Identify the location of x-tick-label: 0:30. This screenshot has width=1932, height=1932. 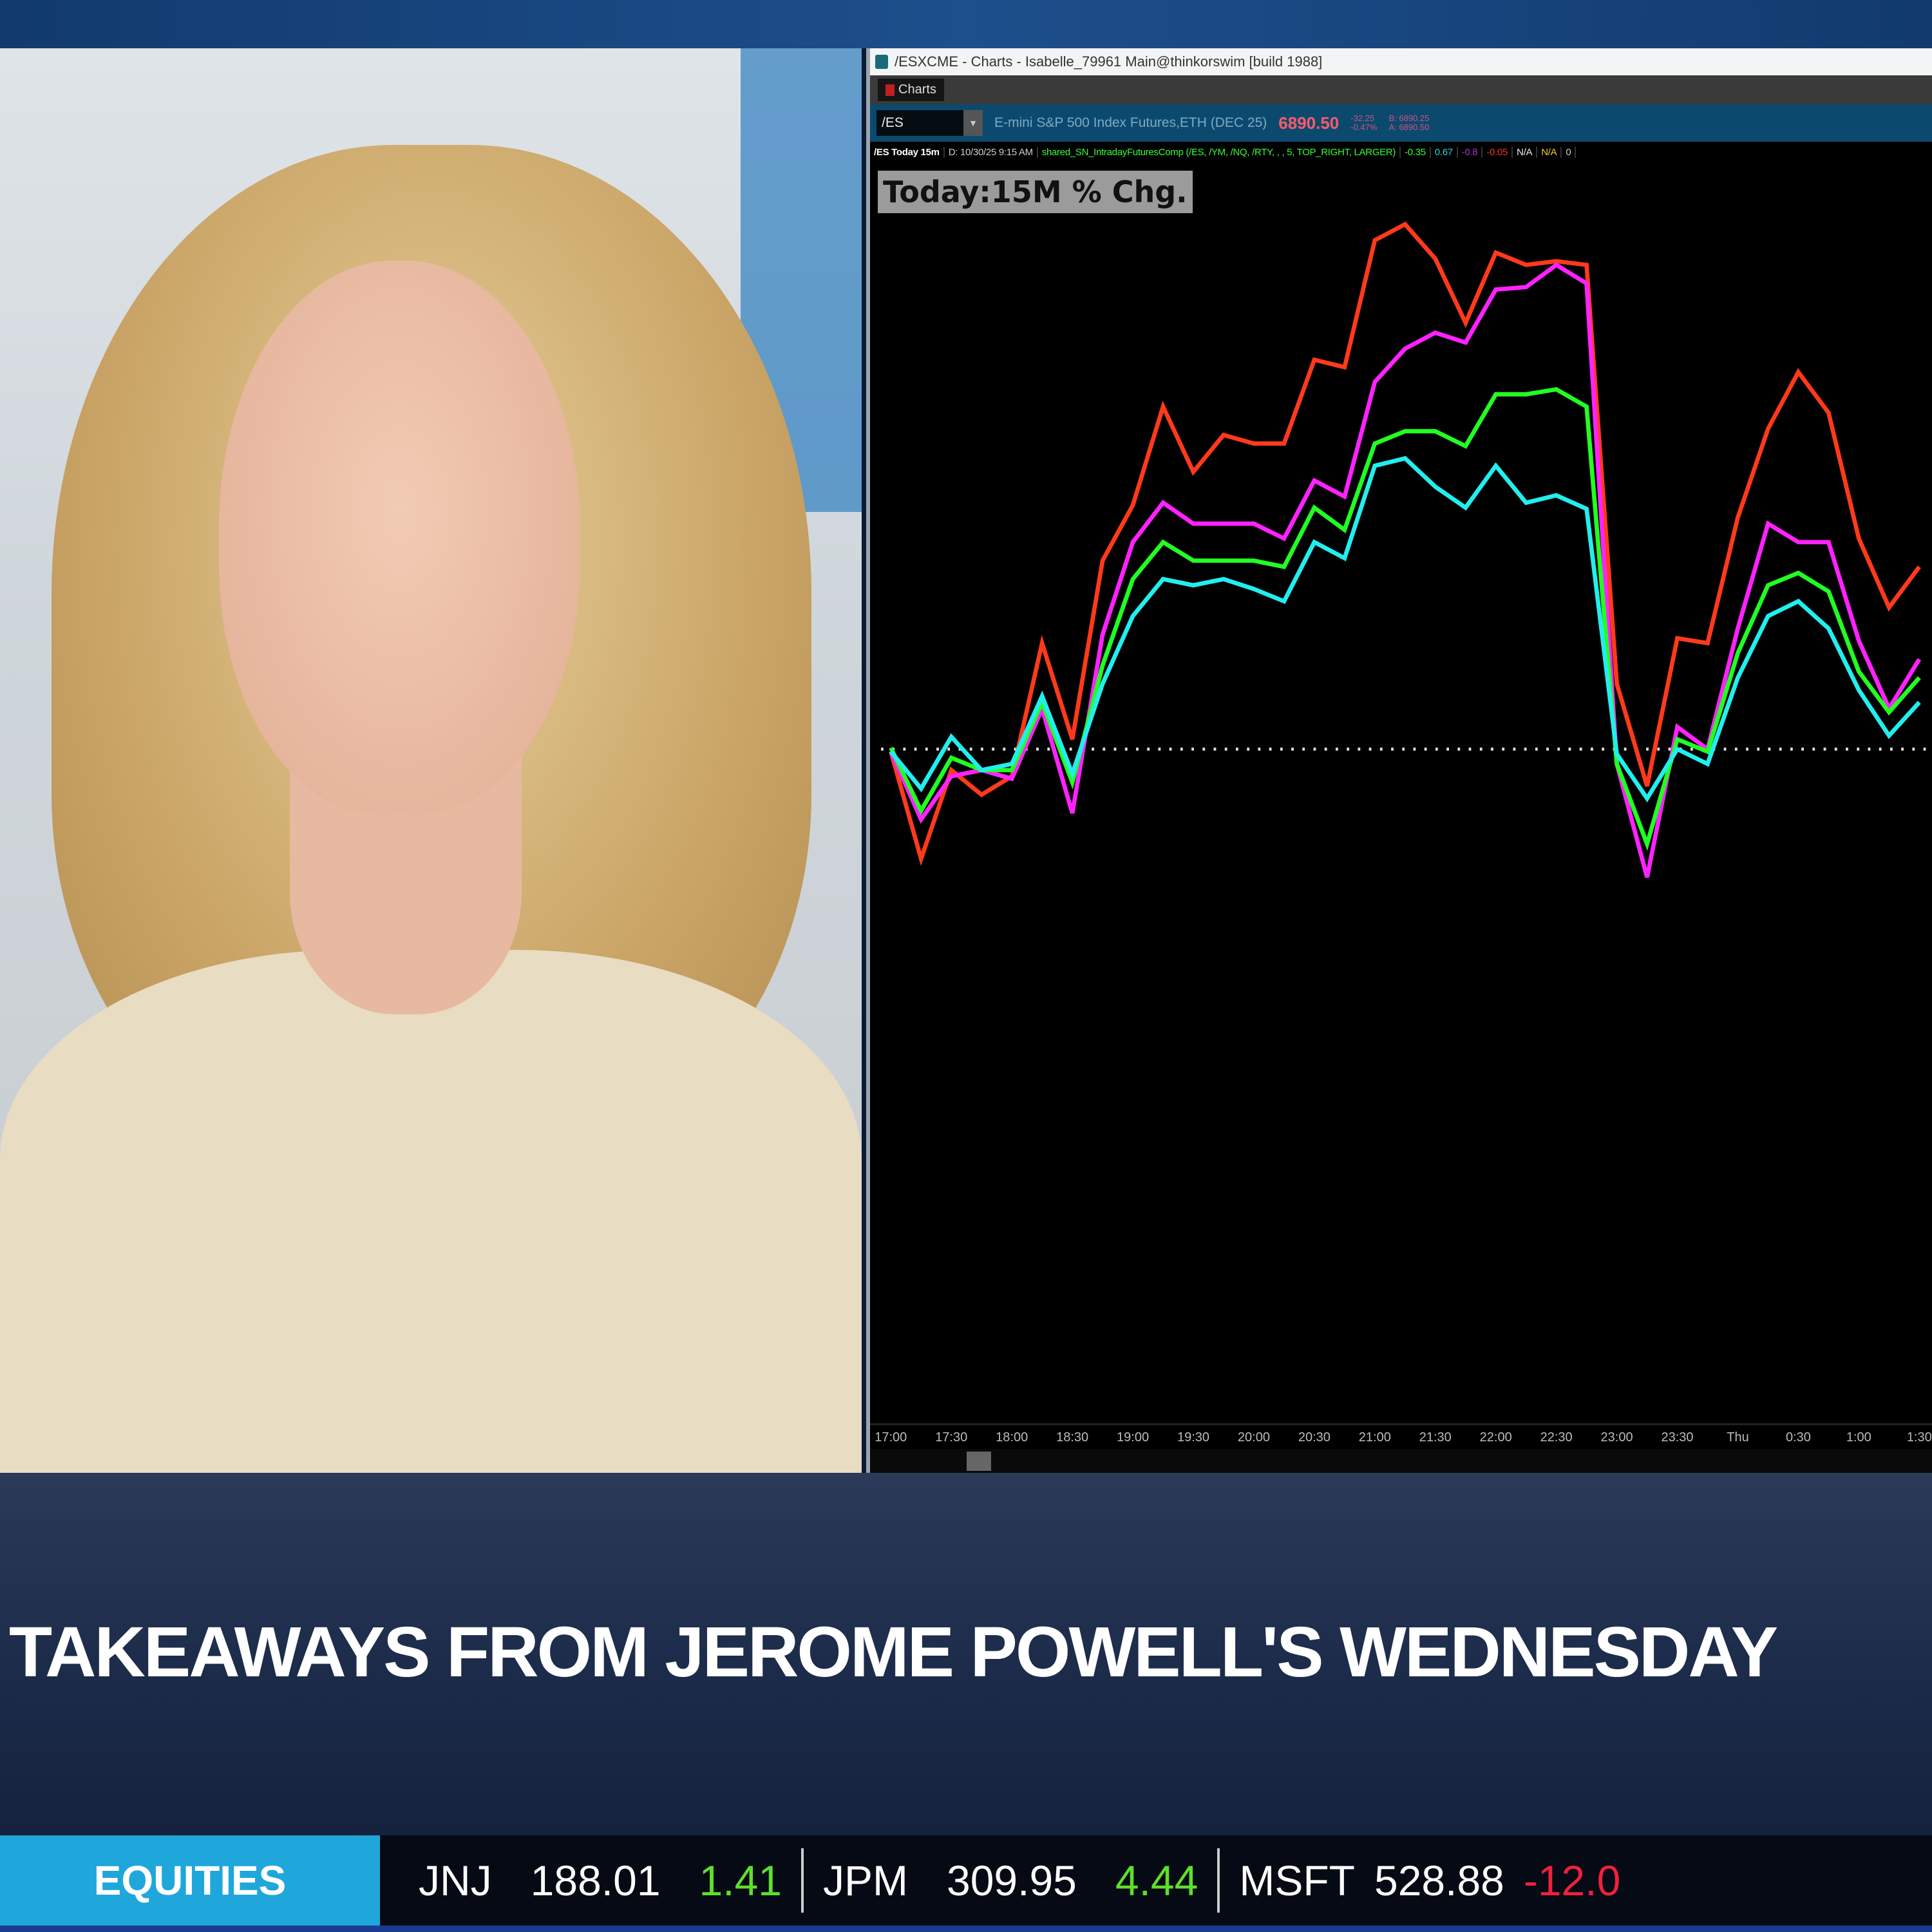
(1798, 1437).